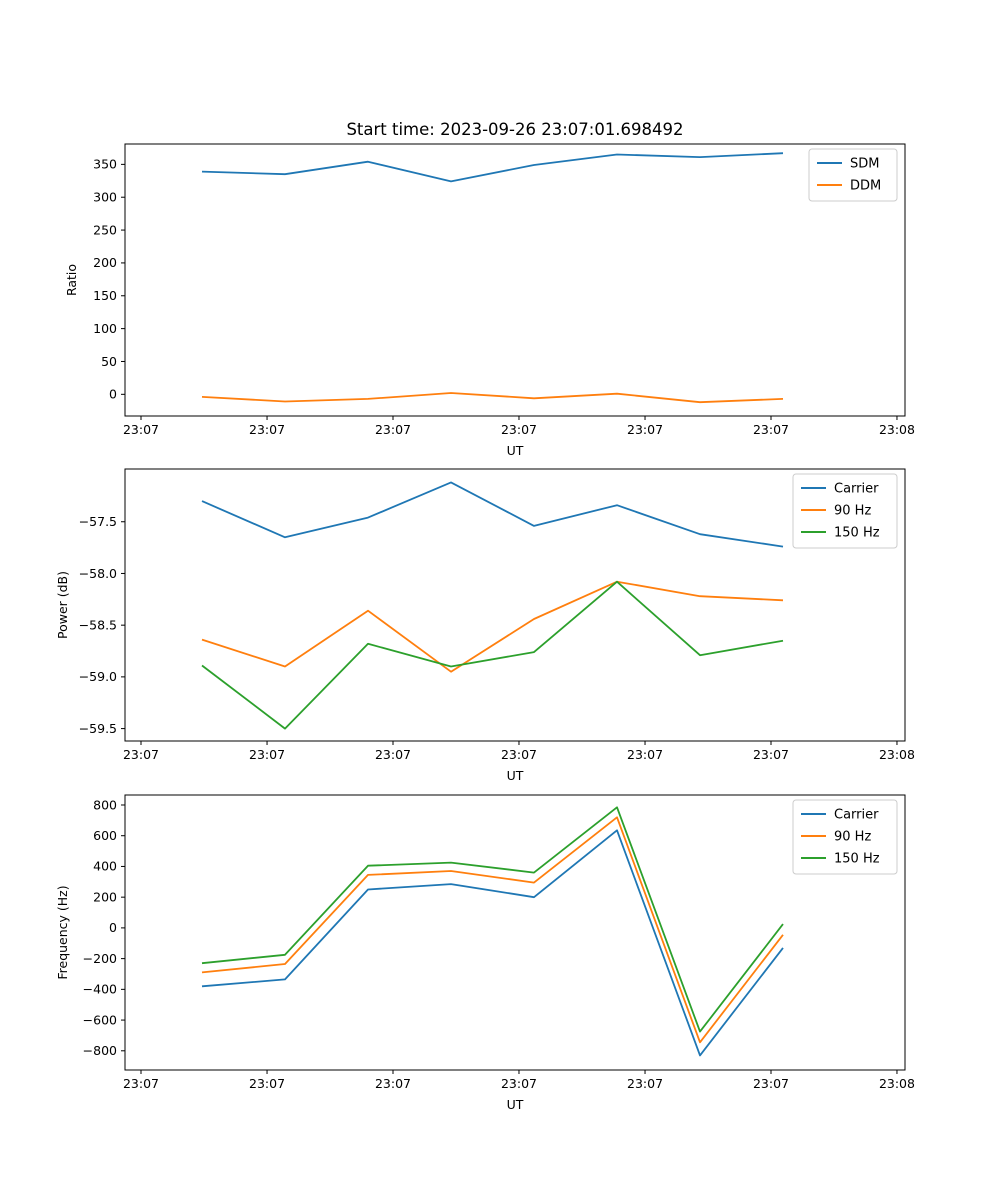  I want to click on y-tick-label: −58.0, so click(98, 573).